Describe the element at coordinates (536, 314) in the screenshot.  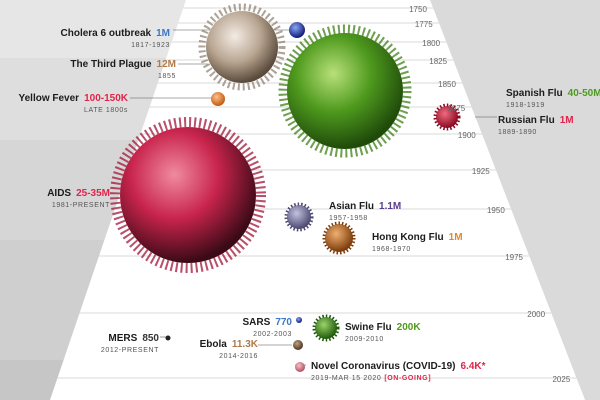
I see `year-label-2000: 2000` at that location.